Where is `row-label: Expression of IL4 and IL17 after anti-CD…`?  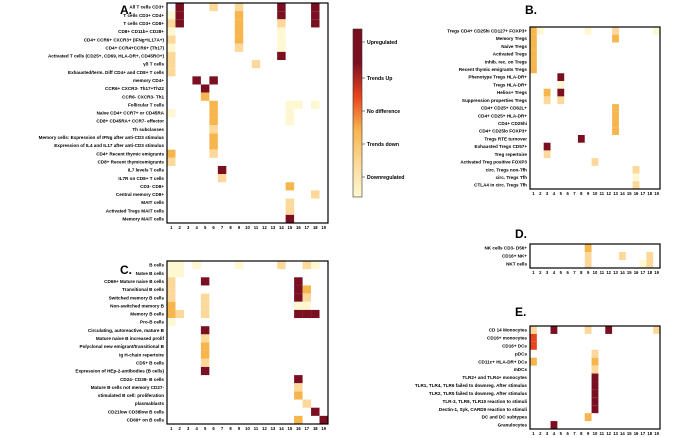
row-label: Expression of IL4 and IL17 after anti-CD… is located at coordinates (109, 145).